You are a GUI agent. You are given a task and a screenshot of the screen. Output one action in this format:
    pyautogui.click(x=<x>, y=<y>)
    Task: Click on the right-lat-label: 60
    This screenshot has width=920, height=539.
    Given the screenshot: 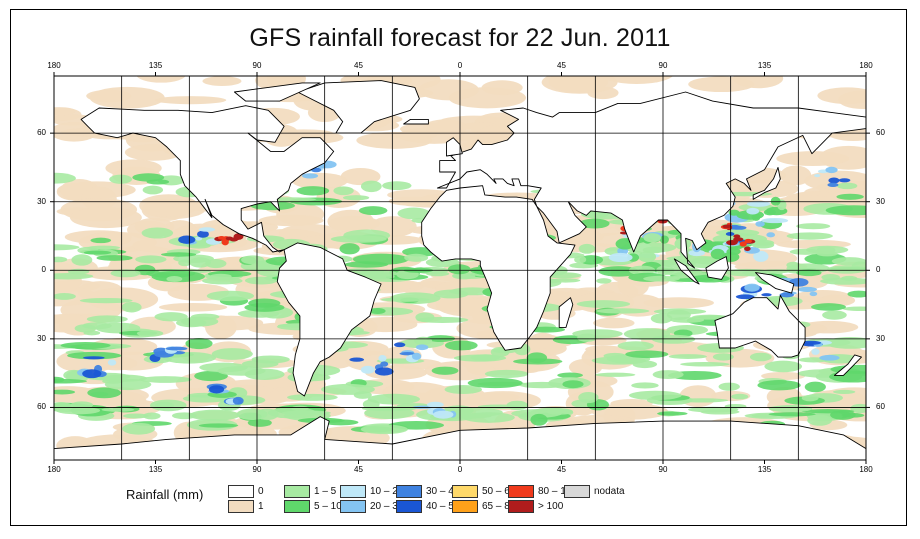 What is the action you would take?
    pyautogui.click(x=880, y=407)
    